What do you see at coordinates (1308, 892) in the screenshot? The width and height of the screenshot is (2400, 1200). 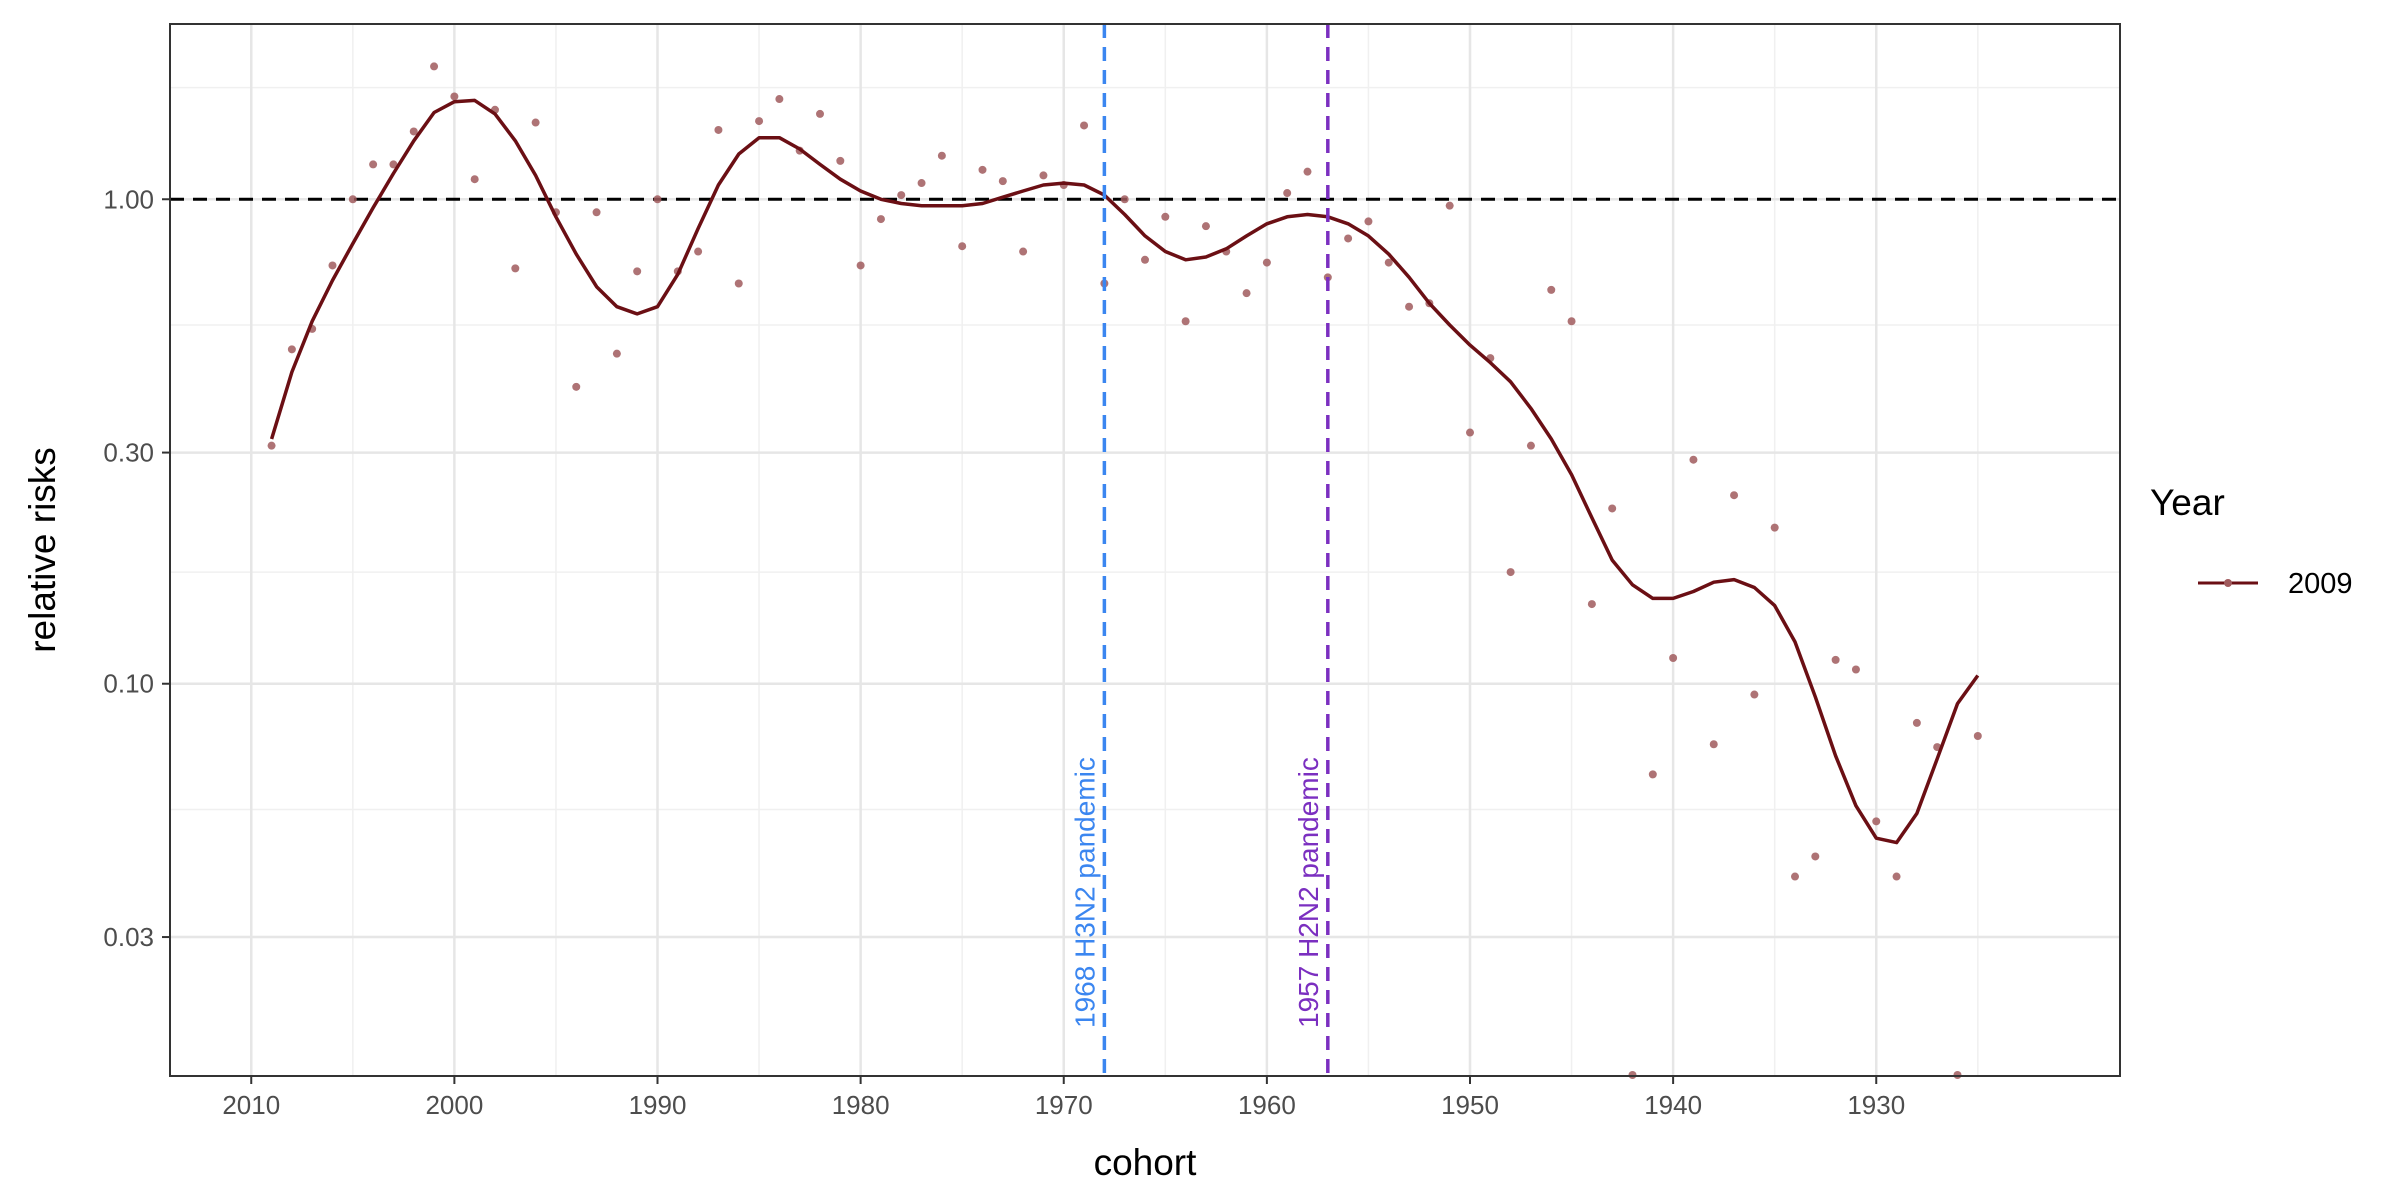 I see `pandemic-label: 1957 H2N2 pandemic` at bounding box center [1308, 892].